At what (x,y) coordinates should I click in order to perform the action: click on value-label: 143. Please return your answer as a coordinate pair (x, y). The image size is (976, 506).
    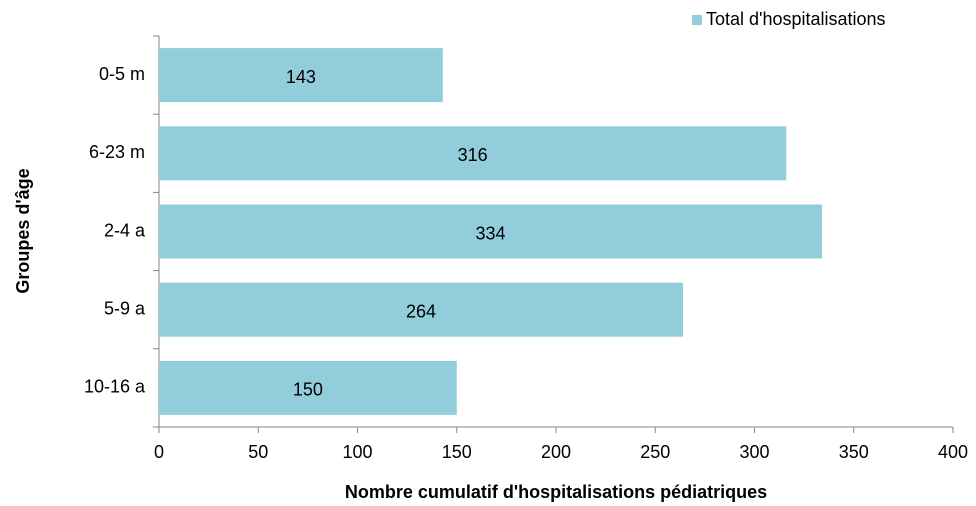
    Looking at the image, I should click on (301, 77).